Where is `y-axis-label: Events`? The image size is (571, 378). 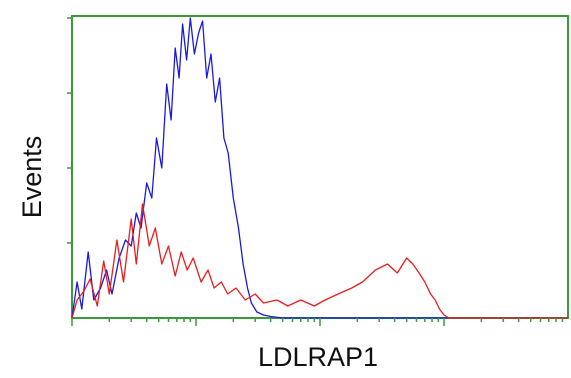 y-axis-label: Events is located at coordinates (32, 177).